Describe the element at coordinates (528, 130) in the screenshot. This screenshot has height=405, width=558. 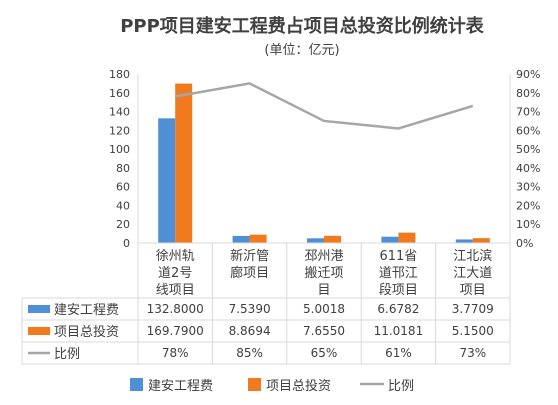
I see `y-right-tick-label: 60%` at that location.